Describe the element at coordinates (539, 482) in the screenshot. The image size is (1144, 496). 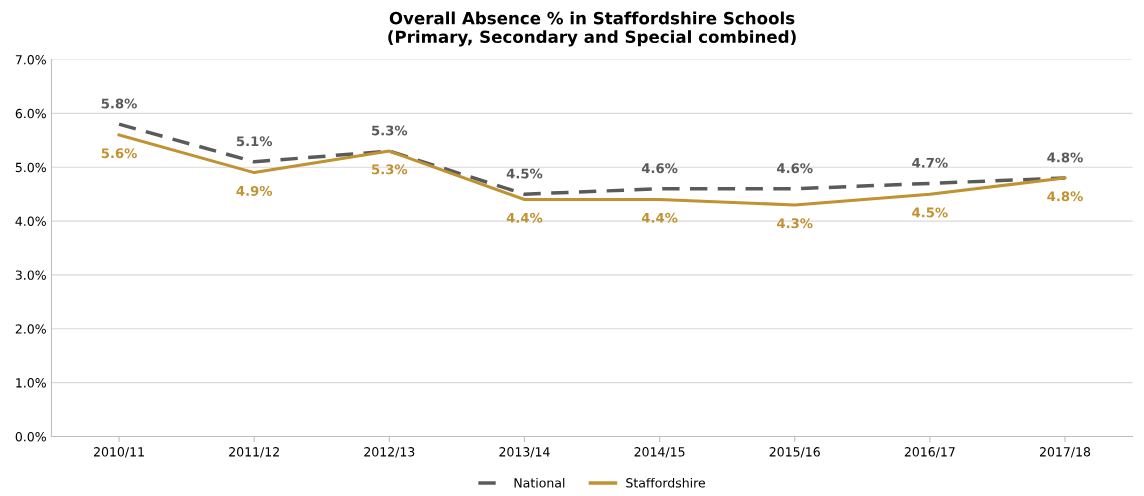
I see `legend-label: National` at that location.